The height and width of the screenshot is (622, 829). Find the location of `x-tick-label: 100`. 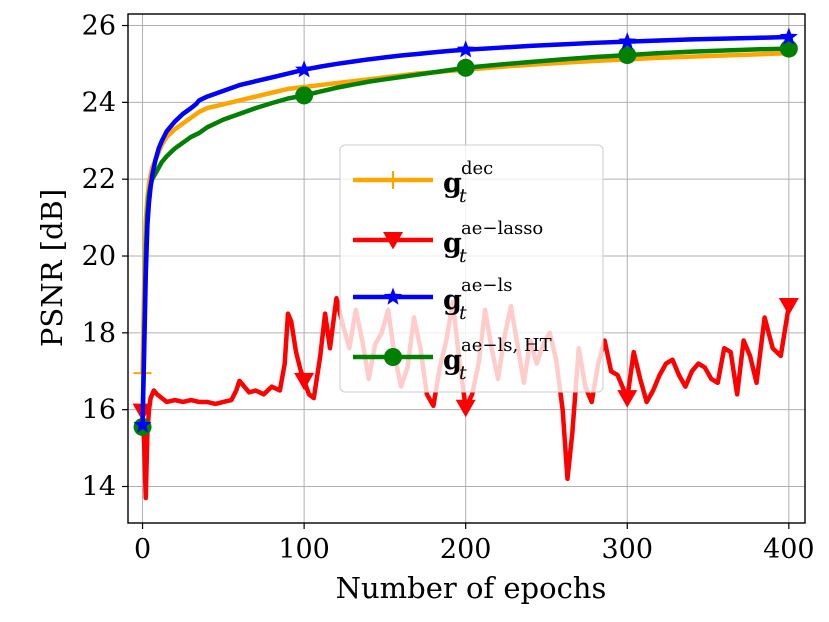

x-tick-label: 100 is located at coordinates (304, 549).